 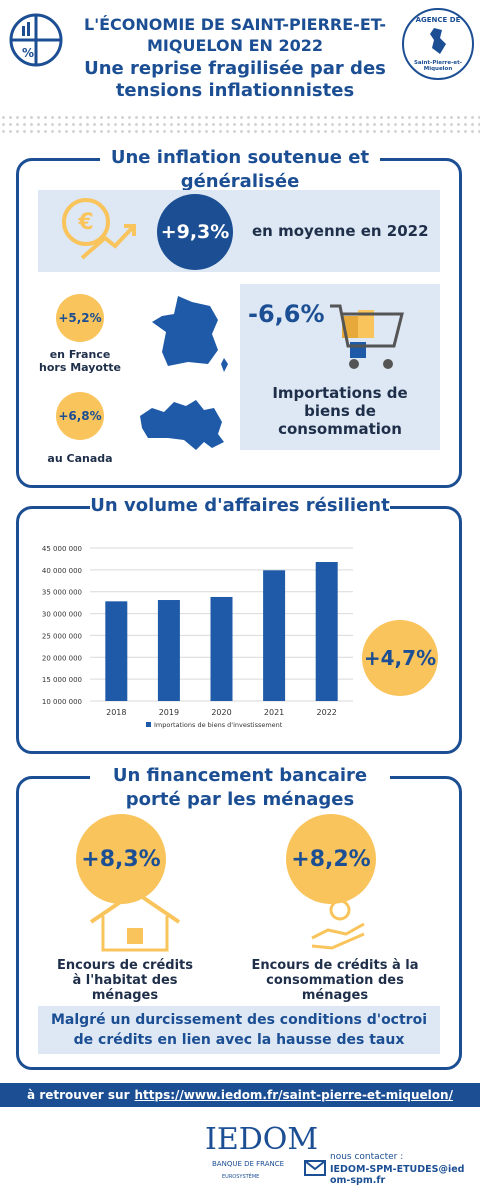 What do you see at coordinates (262, 1139) in the screenshot?
I see `iedom-logo: IEDOM` at bounding box center [262, 1139].